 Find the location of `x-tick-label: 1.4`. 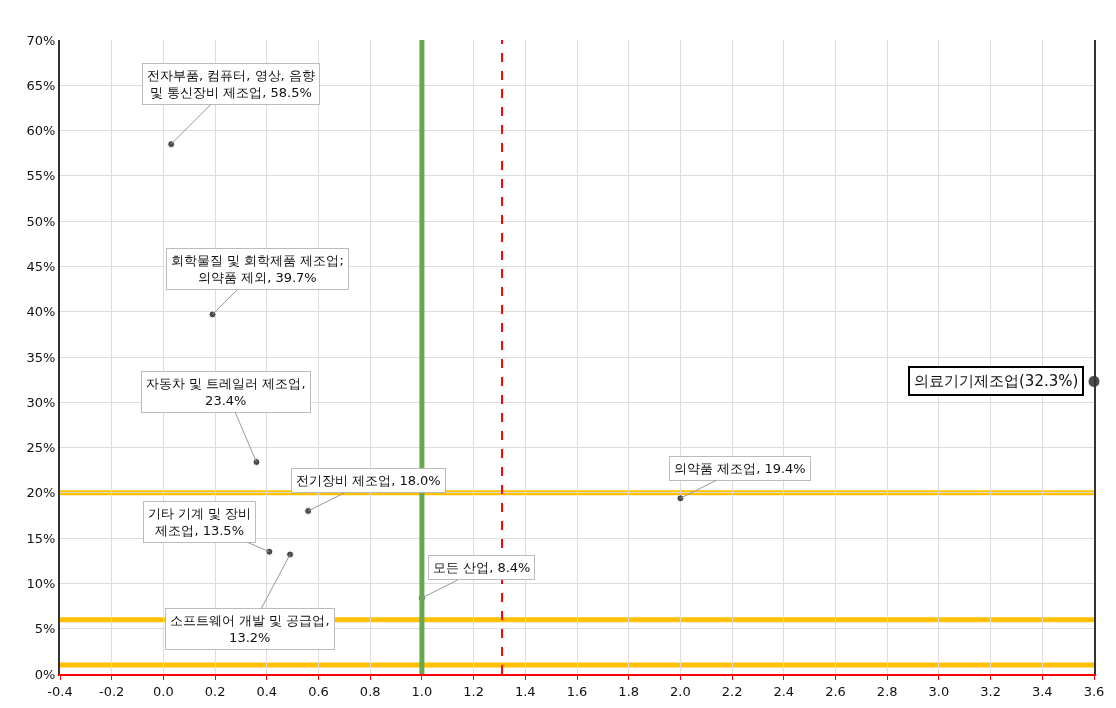

x-tick-label: 1.4 is located at coordinates (525, 691).